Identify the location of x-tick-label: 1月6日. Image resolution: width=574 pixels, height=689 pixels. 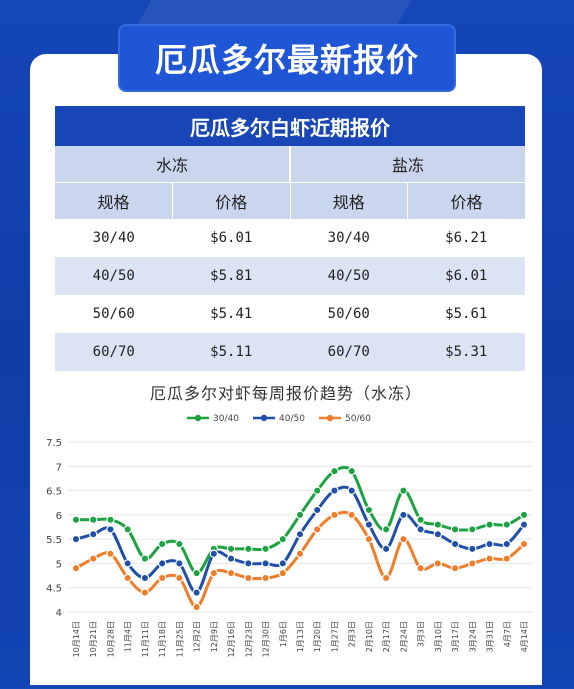
(283, 634).